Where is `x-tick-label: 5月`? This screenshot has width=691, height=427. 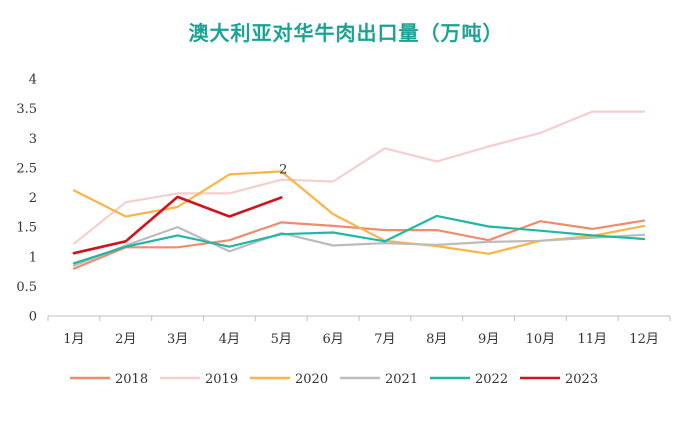 x-tick-label: 5月 is located at coordinates (281, 339).